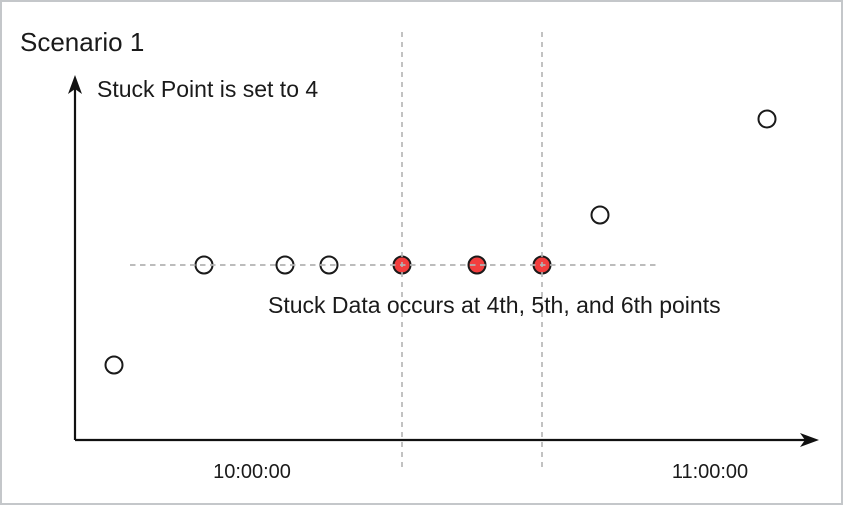 Image resolution: width=843 pixels, height=505 pixels. I want to click on x-tick-label-11-00-00: 11:00:00, so click(710, 472).